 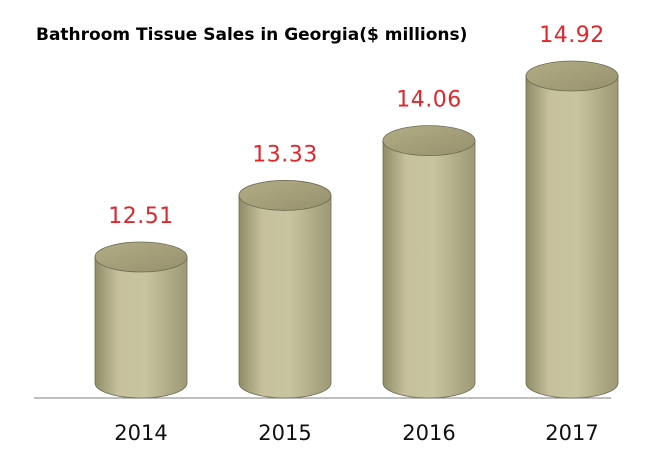 What do you see at coordinates (140, 433) in the screenshot?
I see `x-tick-2014: 2014` at bounding box center [140, 433].